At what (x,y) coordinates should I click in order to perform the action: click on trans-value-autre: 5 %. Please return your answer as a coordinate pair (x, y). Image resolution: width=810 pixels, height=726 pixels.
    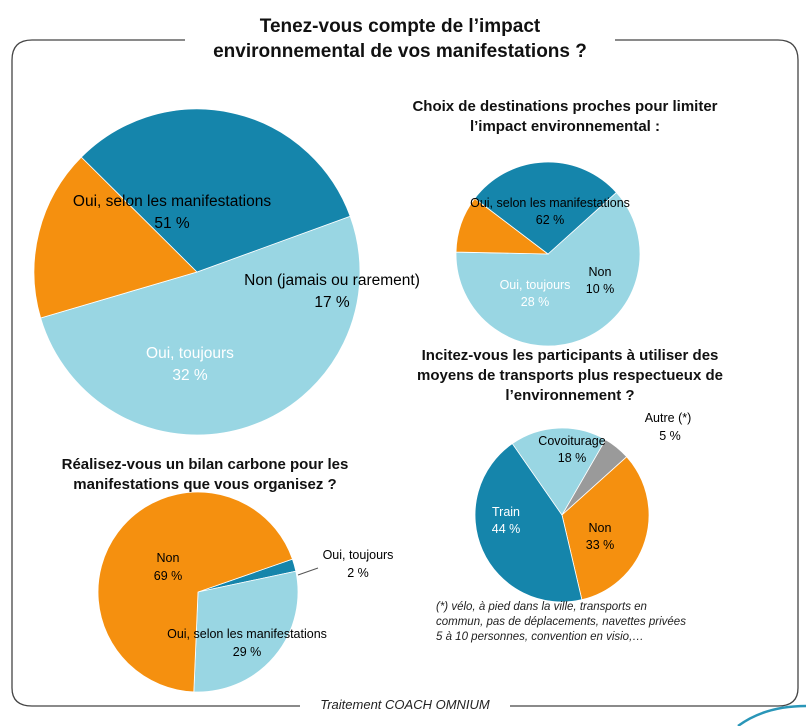
    Looking at the image, I should click on (670, 436).